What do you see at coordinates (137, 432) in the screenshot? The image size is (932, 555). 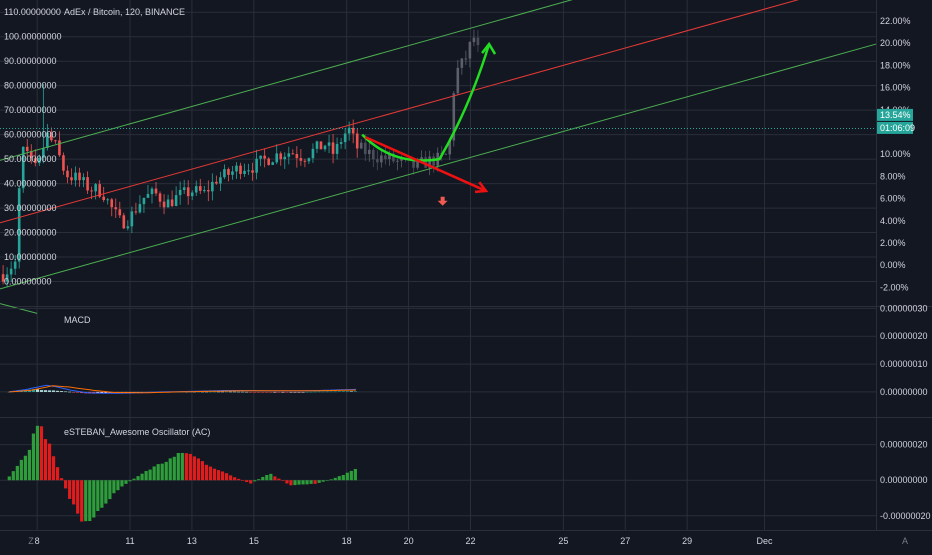 I see `ac-title: eSTEBAN_Awesome Oscillator (AC)` at bounding box center [137, 432].